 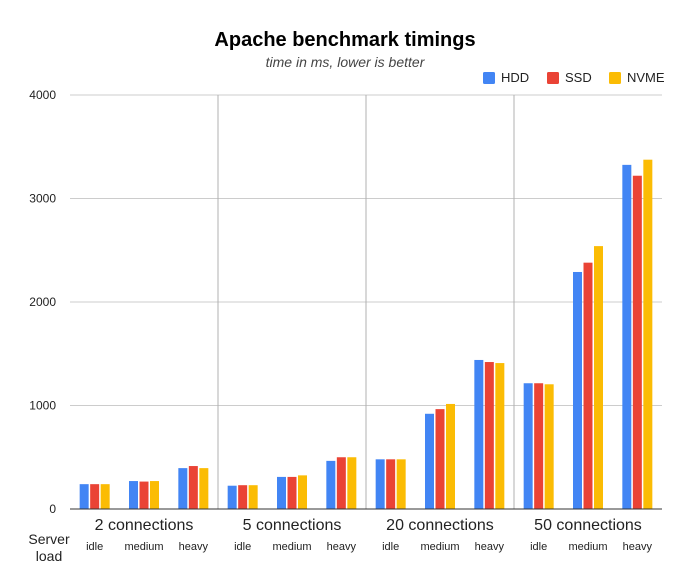 I want to click on bar-nvme-3-medium, so click(x=450, y=456).